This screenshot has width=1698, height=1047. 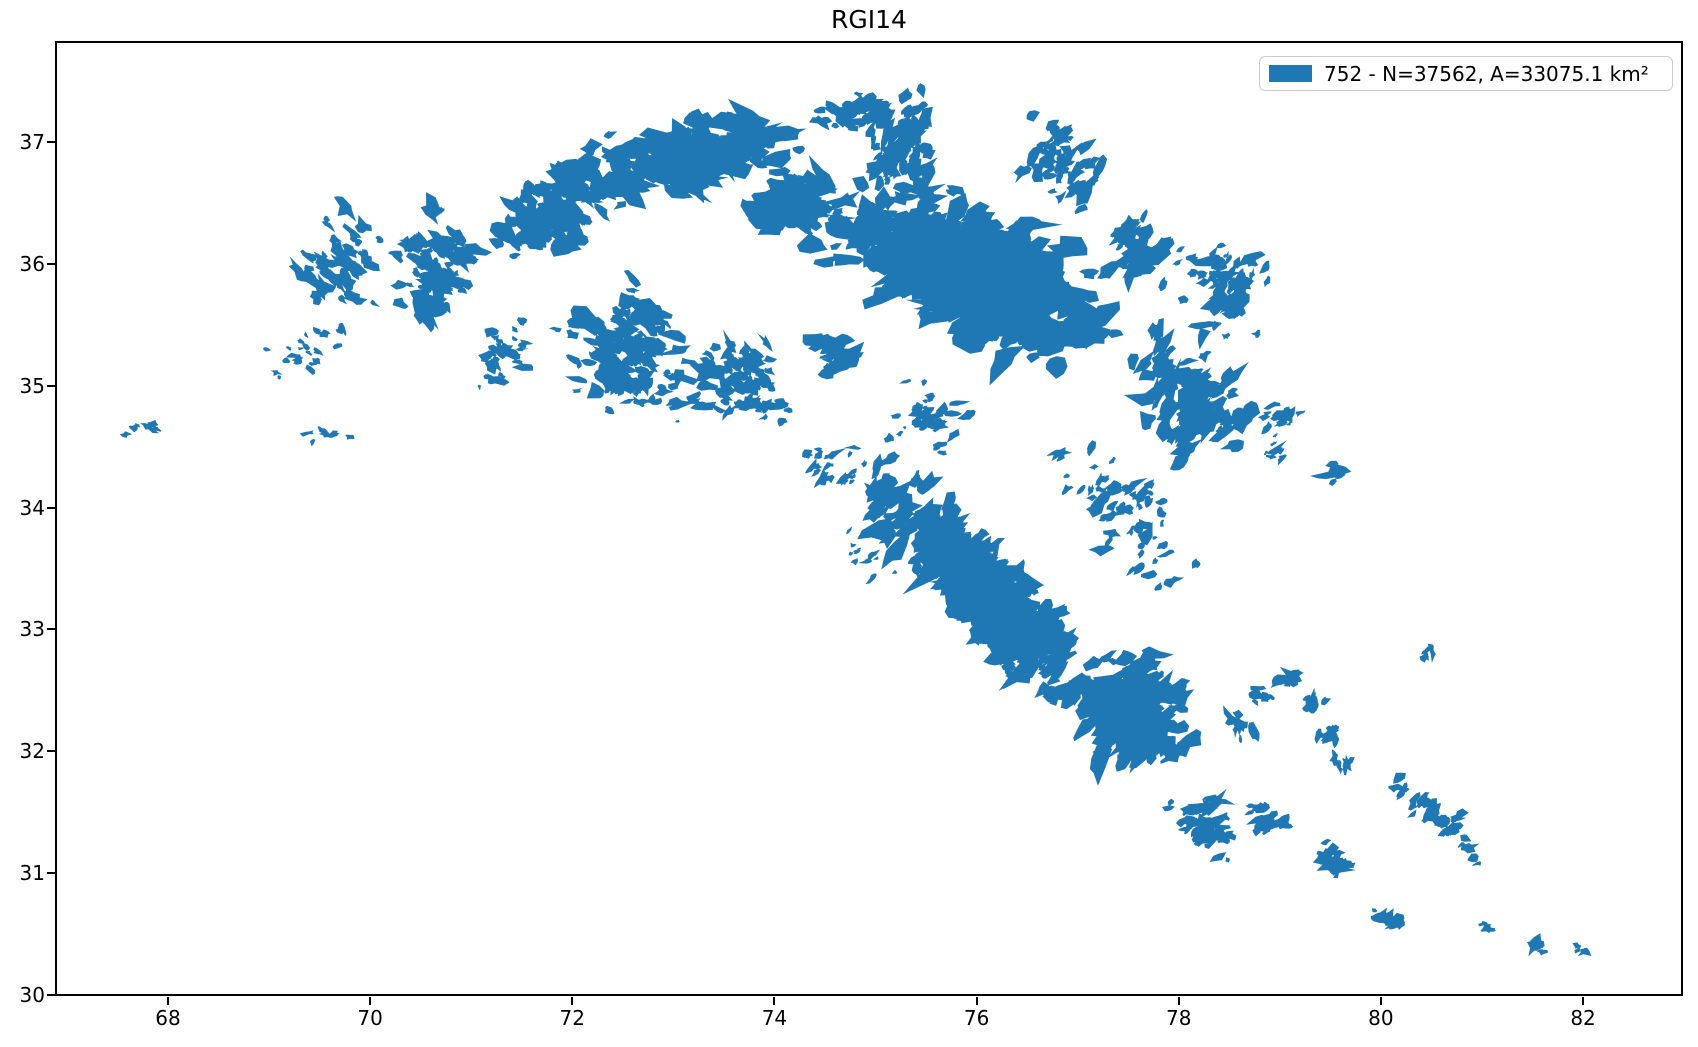 I want to click on legend: 752 - N=37562, A=33075.1 km², so click(x=1466, y=73).